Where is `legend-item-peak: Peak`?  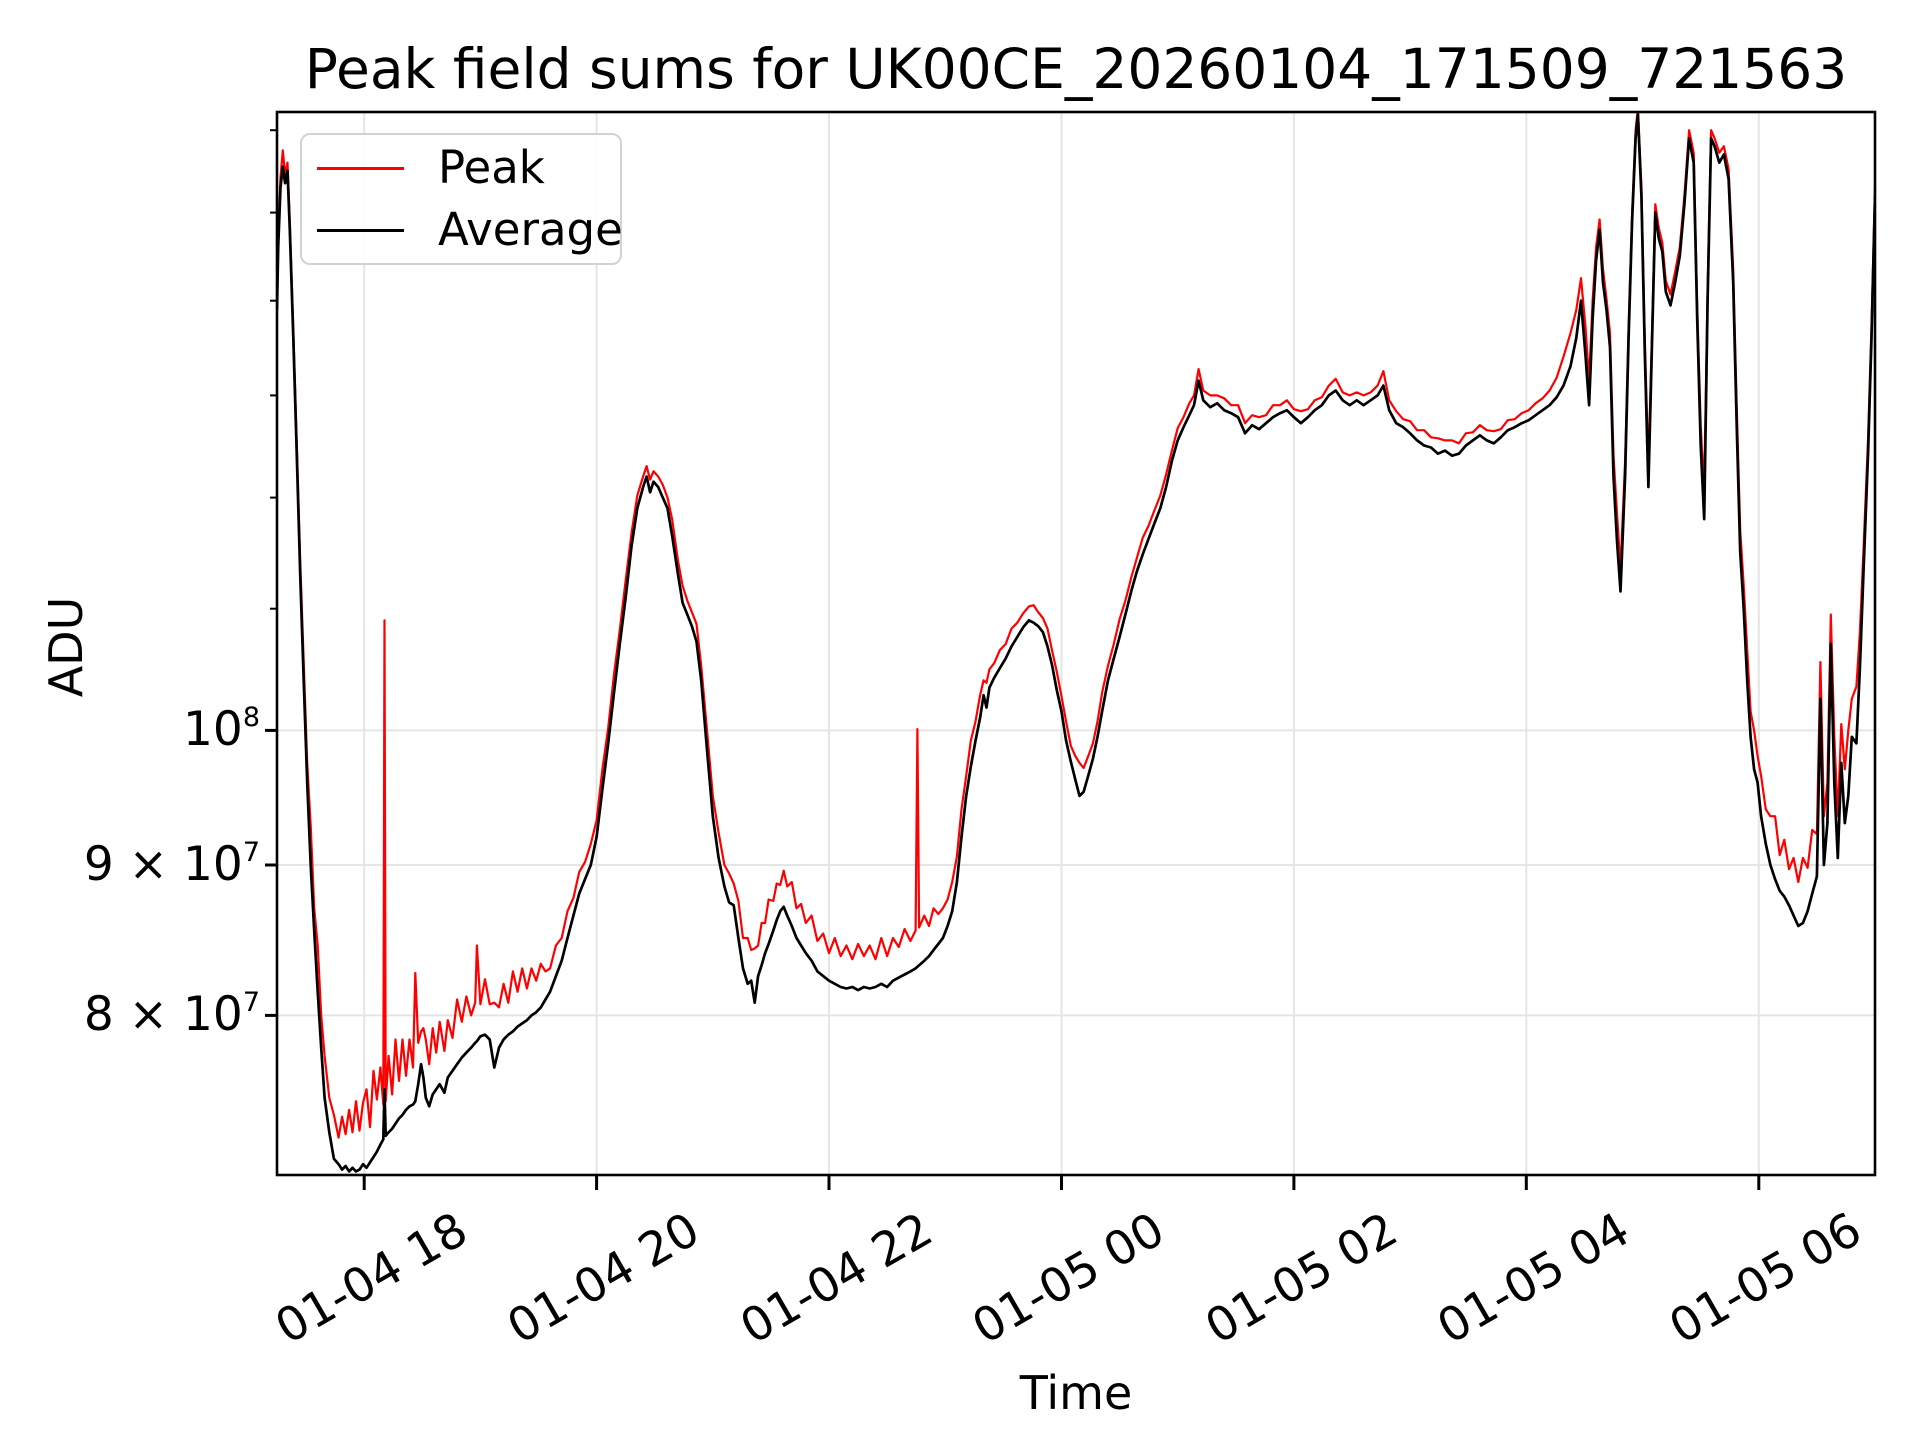
legend-item-peak: Peak is located at coordinates (461, 168).